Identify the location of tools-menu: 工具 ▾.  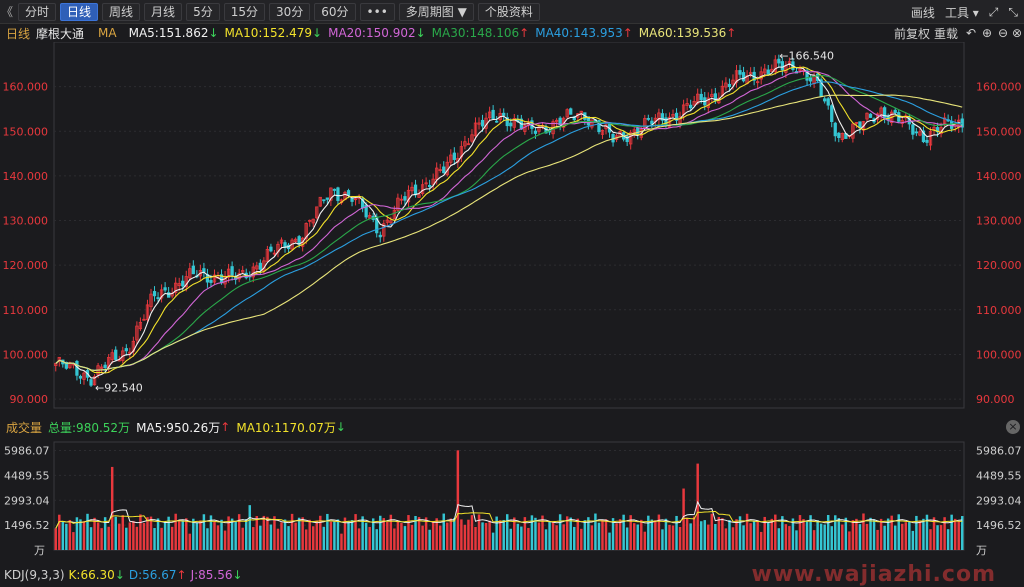
(961, 12).